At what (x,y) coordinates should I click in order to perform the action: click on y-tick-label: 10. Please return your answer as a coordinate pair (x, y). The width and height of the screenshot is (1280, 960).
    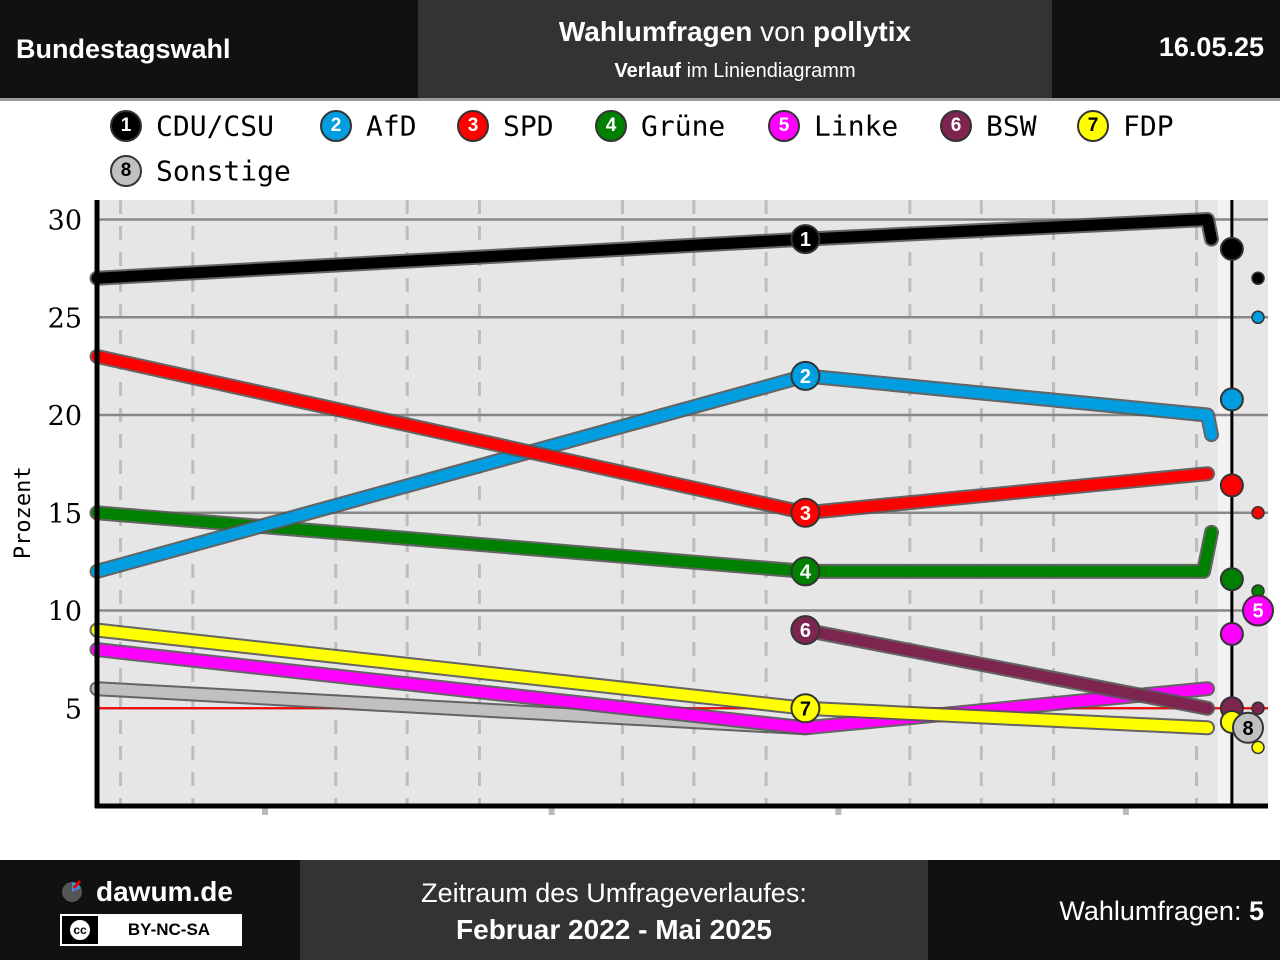
    Looking at the image, I should click on (65, 612).